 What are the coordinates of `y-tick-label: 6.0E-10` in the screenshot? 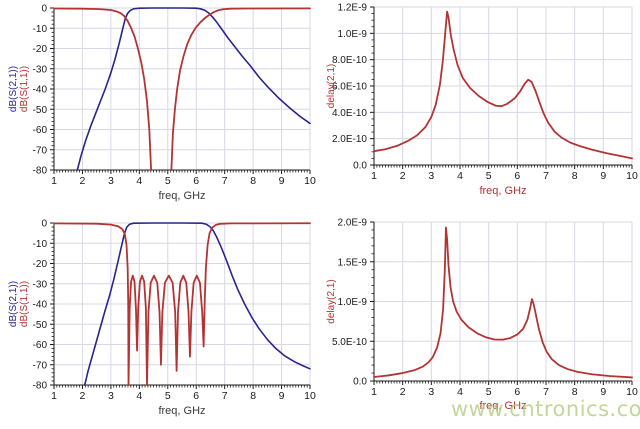 It's located at (349, 87).